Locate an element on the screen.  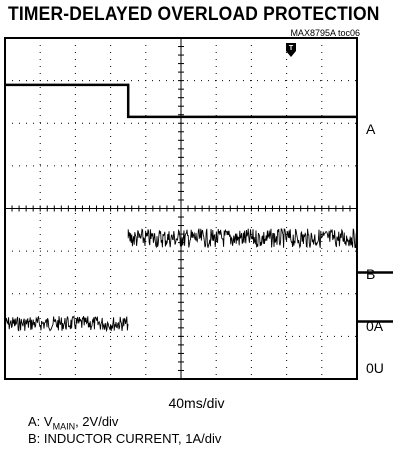
ref-arrow-icon is located at coordinates (350, 241).